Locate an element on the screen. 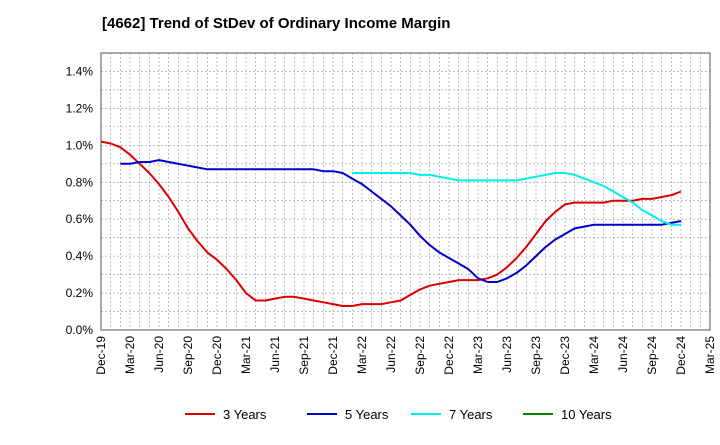 This screenshot has width=720, height=445. y-tick-label: 1.4% is located at coordinates (80, 71).